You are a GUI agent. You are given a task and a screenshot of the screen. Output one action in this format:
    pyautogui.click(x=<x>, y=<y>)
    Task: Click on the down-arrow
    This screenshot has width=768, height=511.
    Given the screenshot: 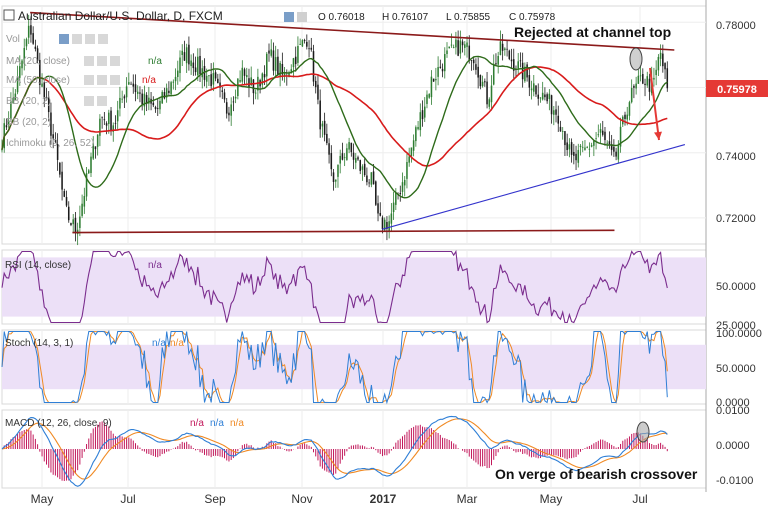 What is the action you would take?
    pyautogui.click(x=654, y=104)
    